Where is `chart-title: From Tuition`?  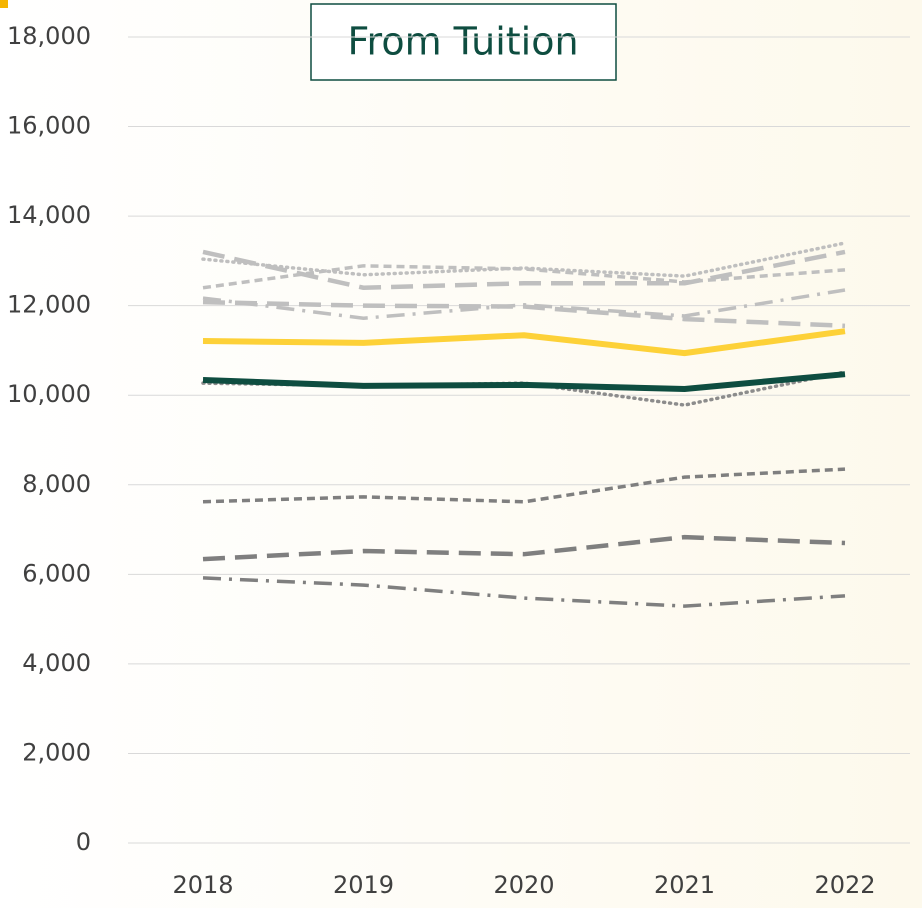 chart-title: From Tuition is located at coordinates (462, 42).